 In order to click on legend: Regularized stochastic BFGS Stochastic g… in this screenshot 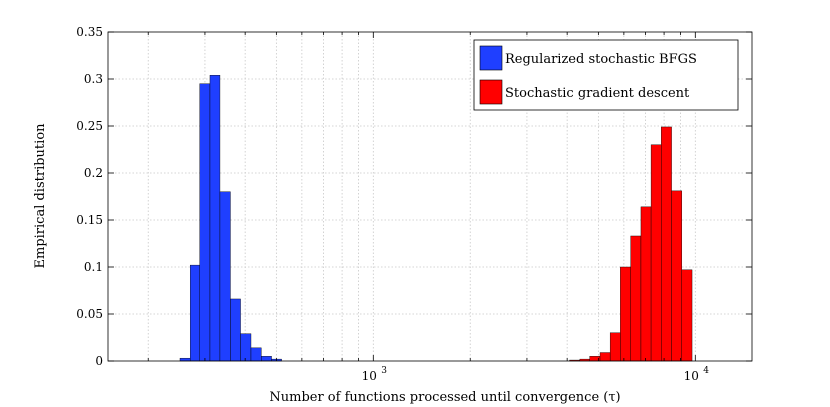, I will do `click(606, 75)`.